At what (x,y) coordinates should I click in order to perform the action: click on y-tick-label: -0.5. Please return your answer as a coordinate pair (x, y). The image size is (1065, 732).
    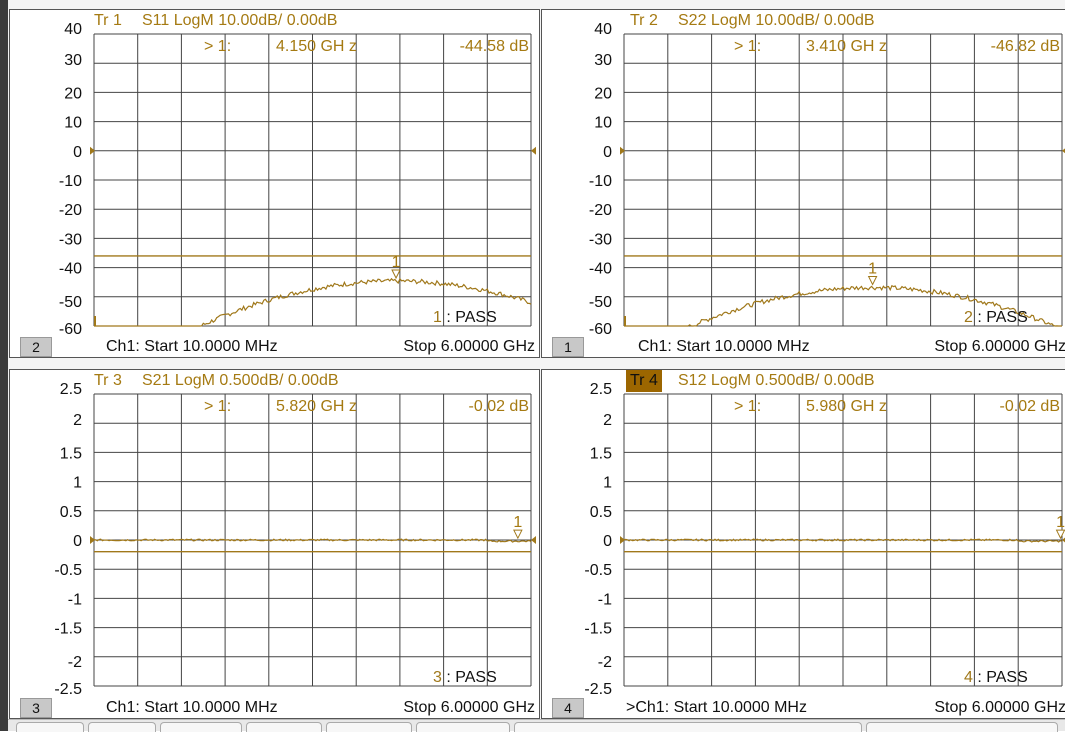
    Looking at the image, I should click on (598, 570).